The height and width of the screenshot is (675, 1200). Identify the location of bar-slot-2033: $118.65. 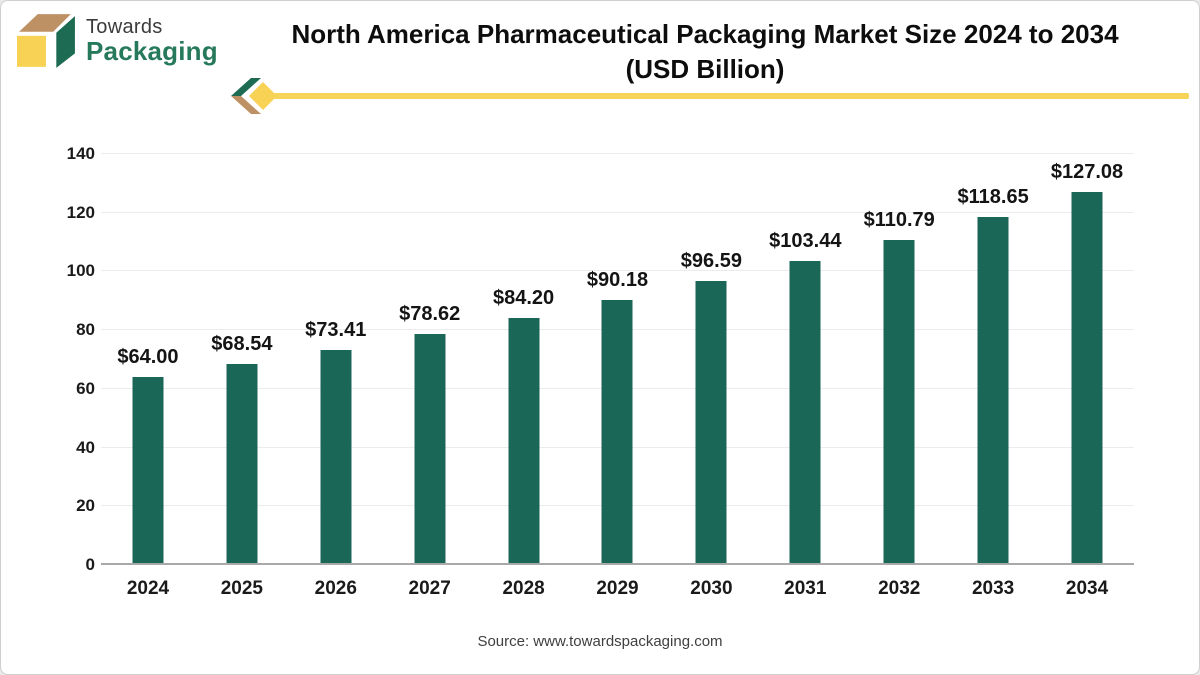
(993, 359).